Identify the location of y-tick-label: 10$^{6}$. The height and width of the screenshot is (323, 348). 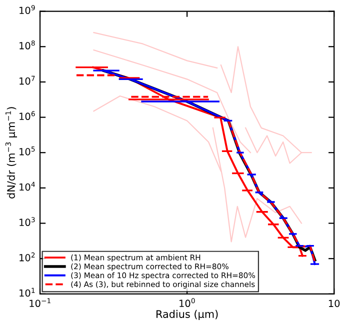
(27, 115).